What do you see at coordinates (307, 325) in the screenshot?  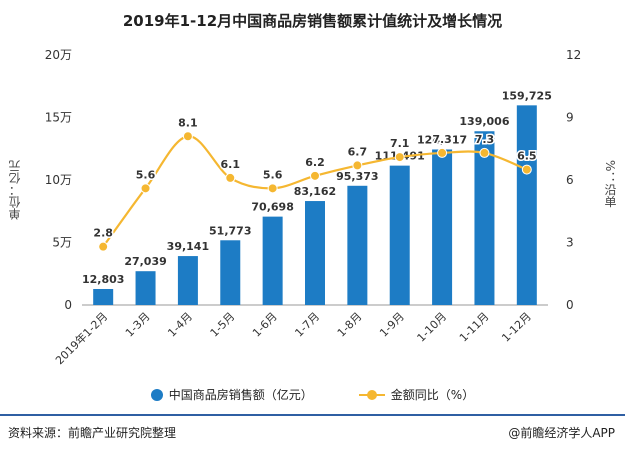 I see `x-tick-label: 1-7月` at bounding box center [307, 325].